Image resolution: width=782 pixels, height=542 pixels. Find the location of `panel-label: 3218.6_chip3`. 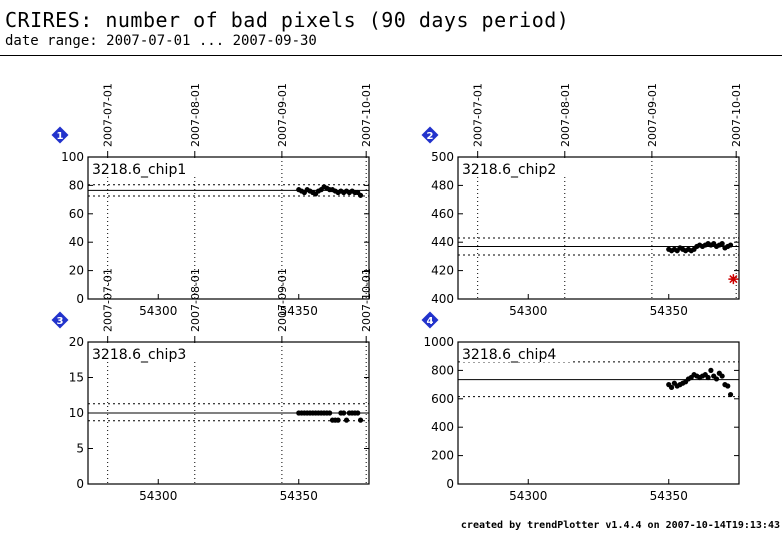

panel-label: 3218.6_chip3 is located at coordinates (139, 355).